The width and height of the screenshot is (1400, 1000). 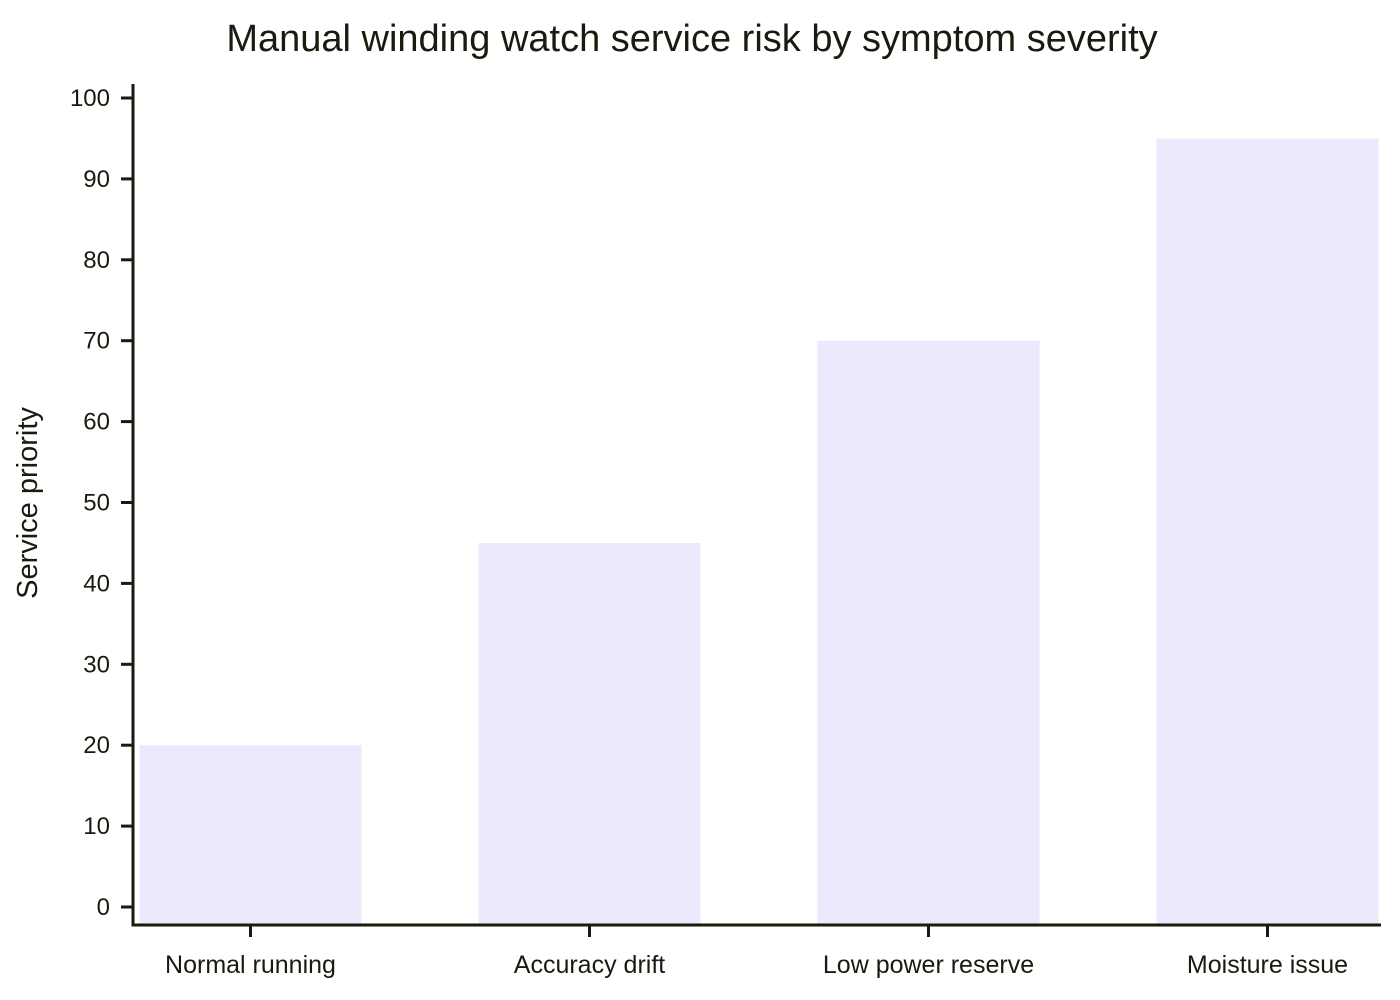 What do you see at coordinates (96, 745) in the screenshot?
I see `y-tick-label: 20` at bounding box center [96, 745].